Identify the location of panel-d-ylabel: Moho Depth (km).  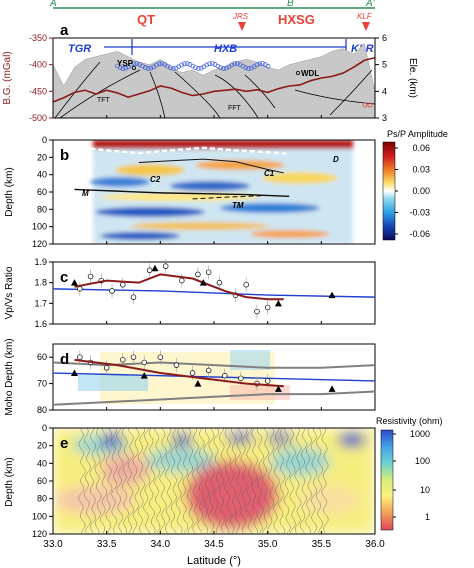
(9, 376).